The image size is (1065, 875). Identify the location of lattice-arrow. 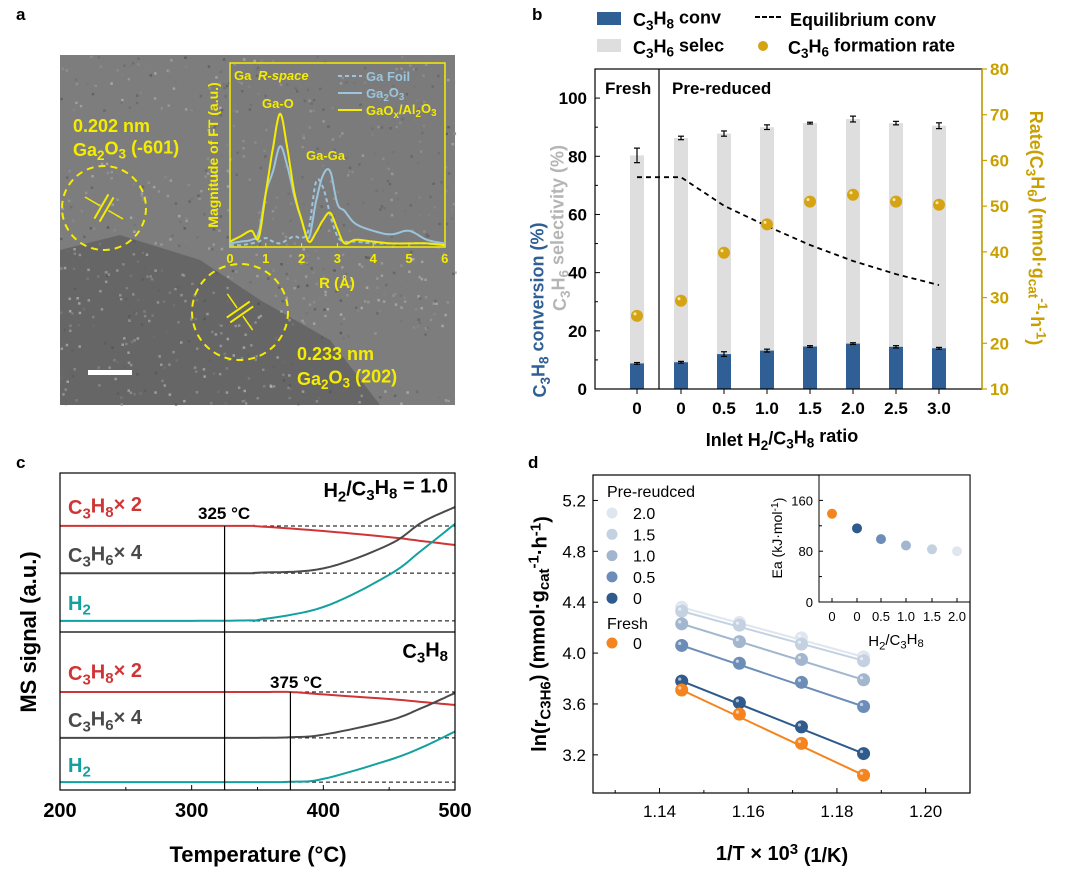
(232, 301).